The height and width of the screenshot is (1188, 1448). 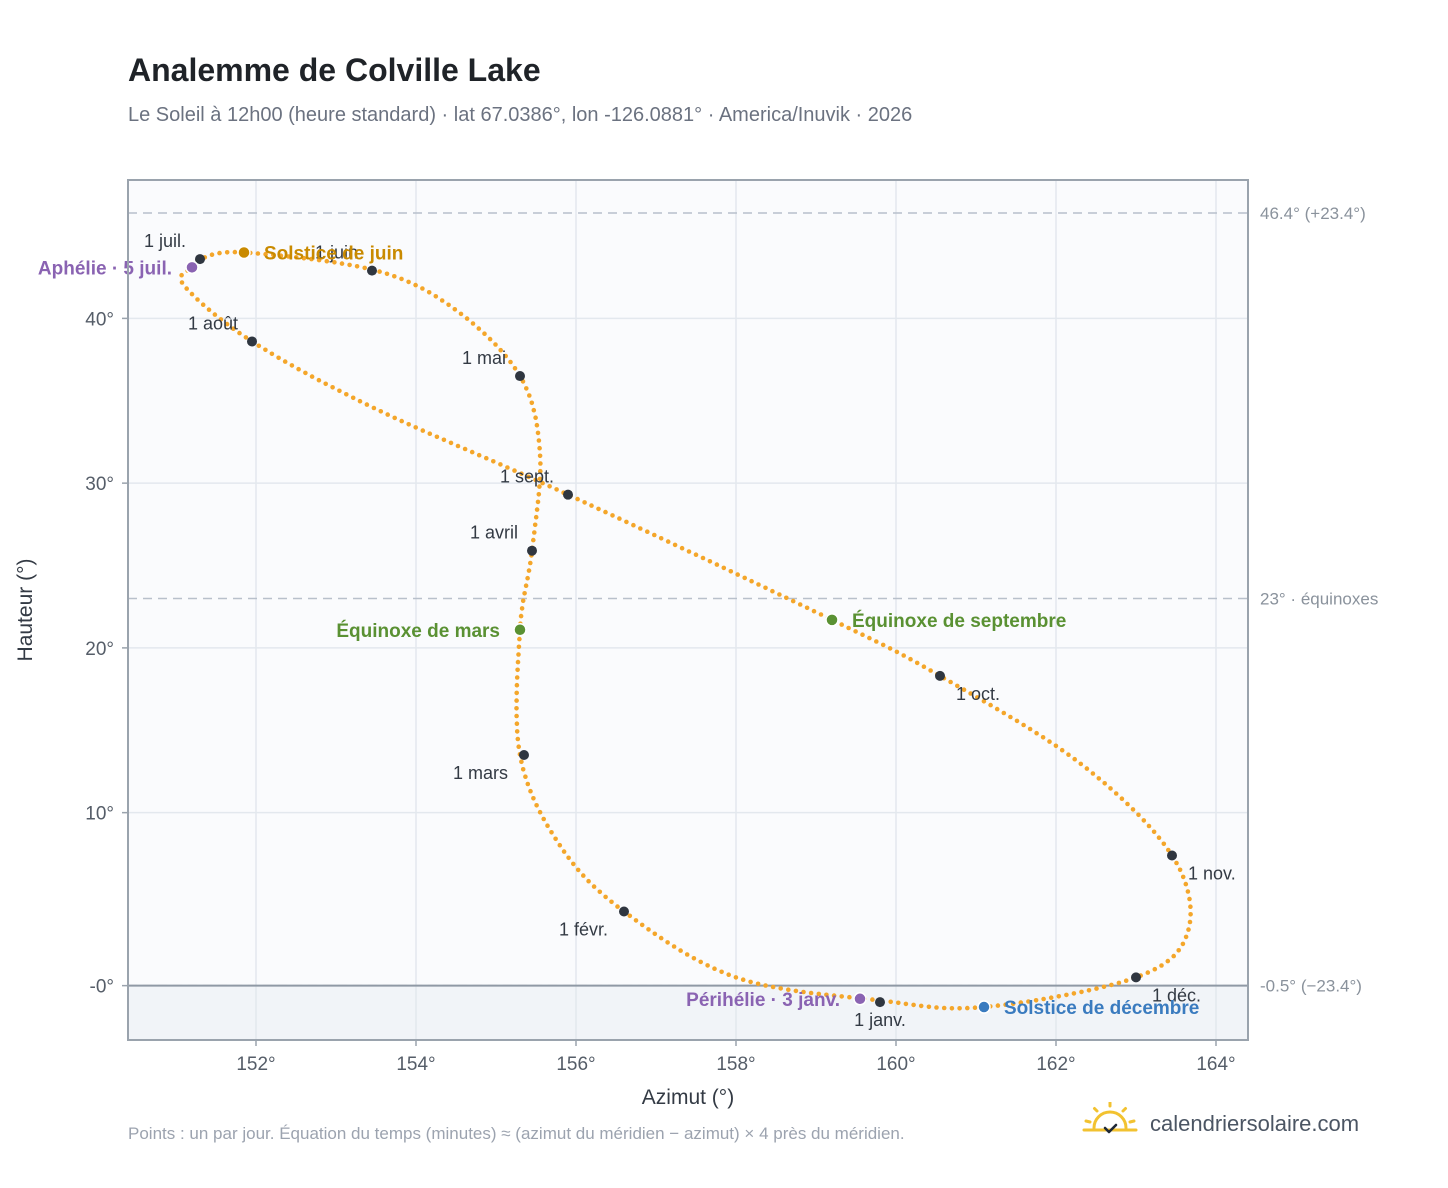 I want to click on brand-name: calendriersolaire.com, so click(x=1255, y=1123).